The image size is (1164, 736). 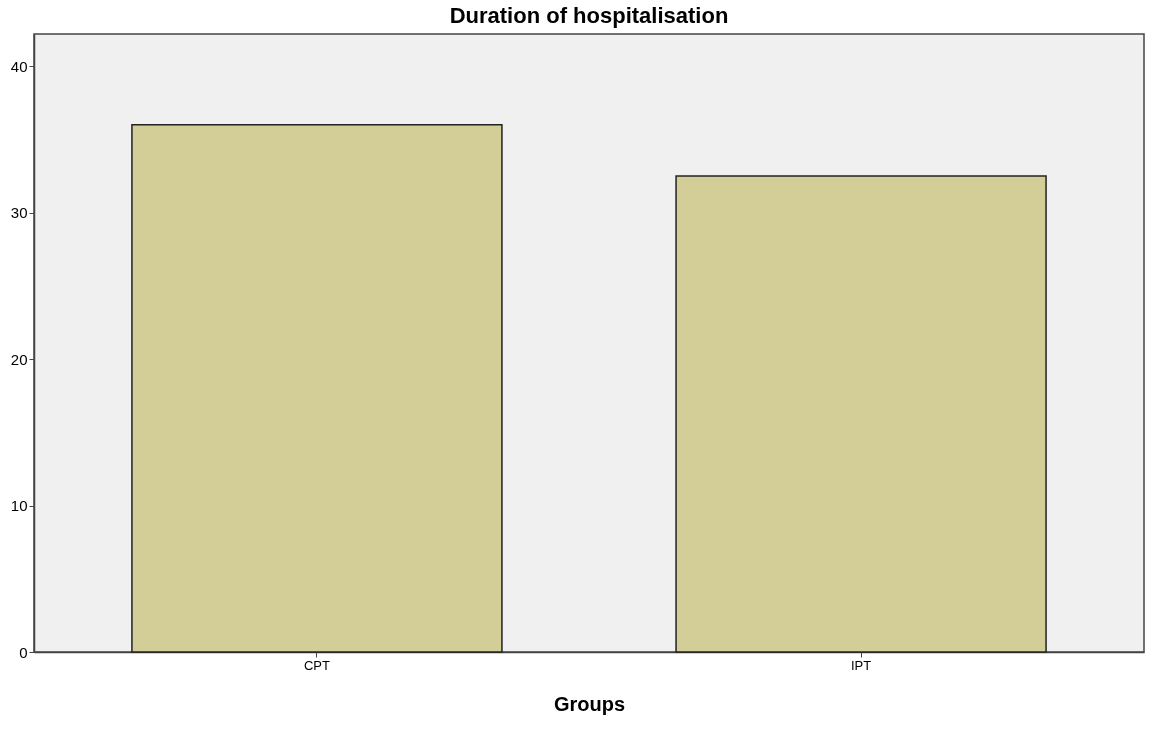 What do you see at coordinates (316, 665) in the screenshot?
I see `x-tick-label: CPT` at bounding box center [316, 665].